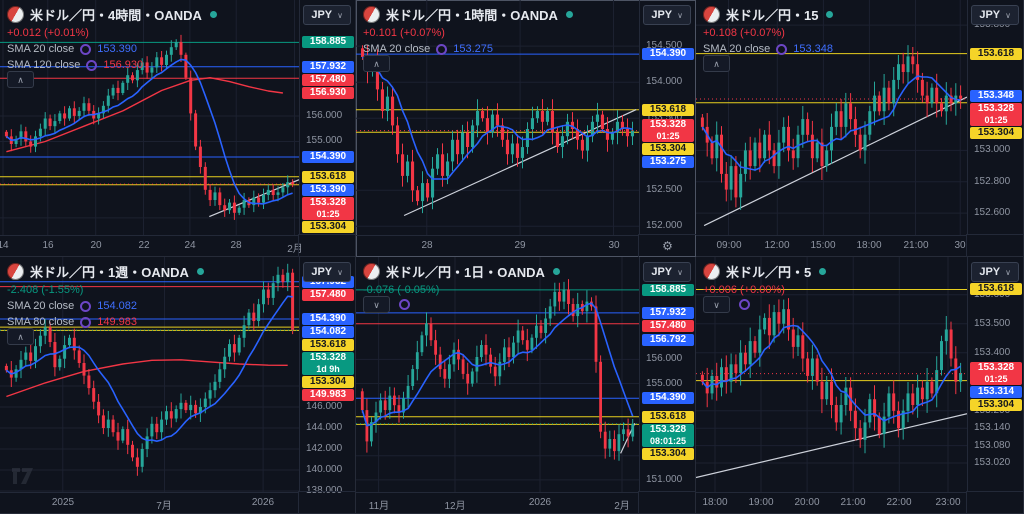 The height and width of the screenshot is (514, 1024). What do you see at coordinates (992, 181) in the screenshot?
I see `price-tick-label: 152.800` at bounding box center [992, 181].